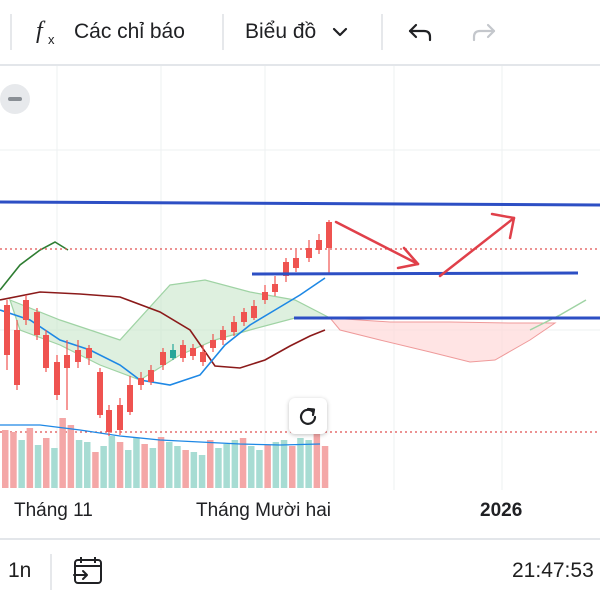 The image size is (600, 602). What do you see at coordinates (51, 39) in the screenshot?
I see `svg-text: x` at bounding box center [51, 39].